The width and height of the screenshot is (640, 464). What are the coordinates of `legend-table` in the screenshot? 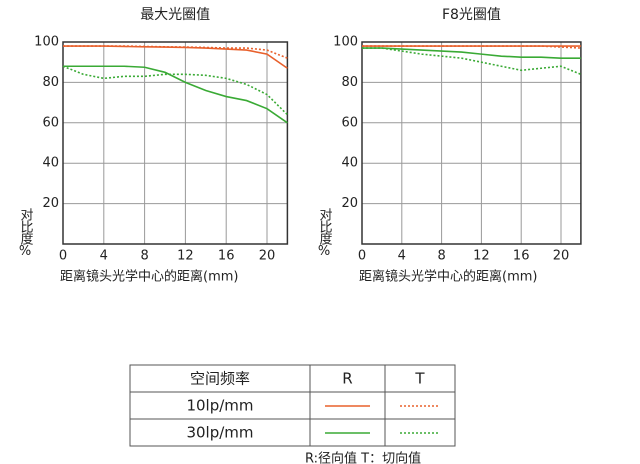 It's located at (292, 405).